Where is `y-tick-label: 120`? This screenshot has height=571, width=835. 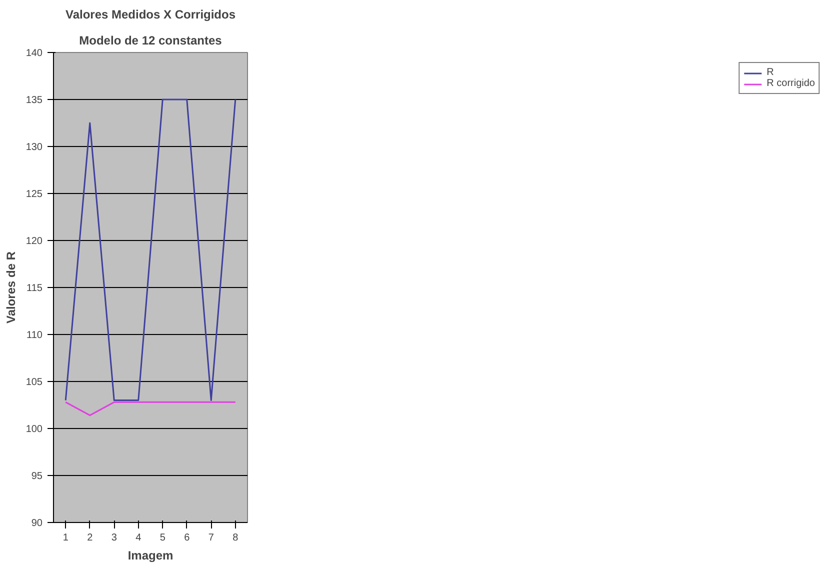 y-tick-label: 120 is located at coordinates (34, 241).